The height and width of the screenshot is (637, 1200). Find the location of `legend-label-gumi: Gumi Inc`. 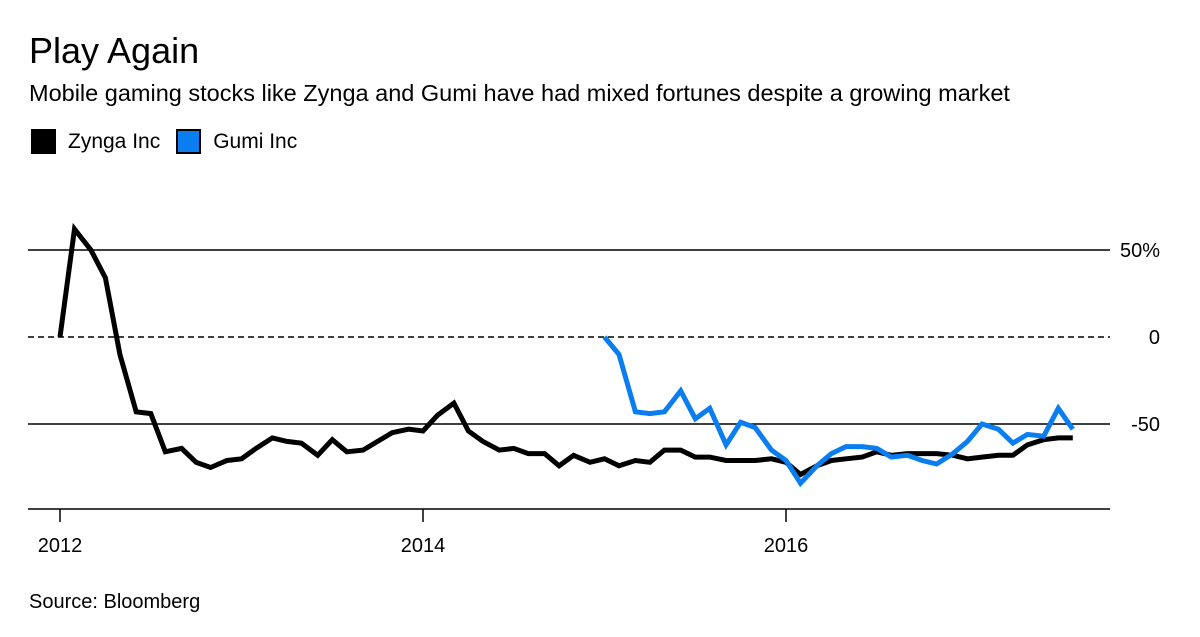

legend-label-gumi: Gumi Inc is located at coordinates (255, 141).